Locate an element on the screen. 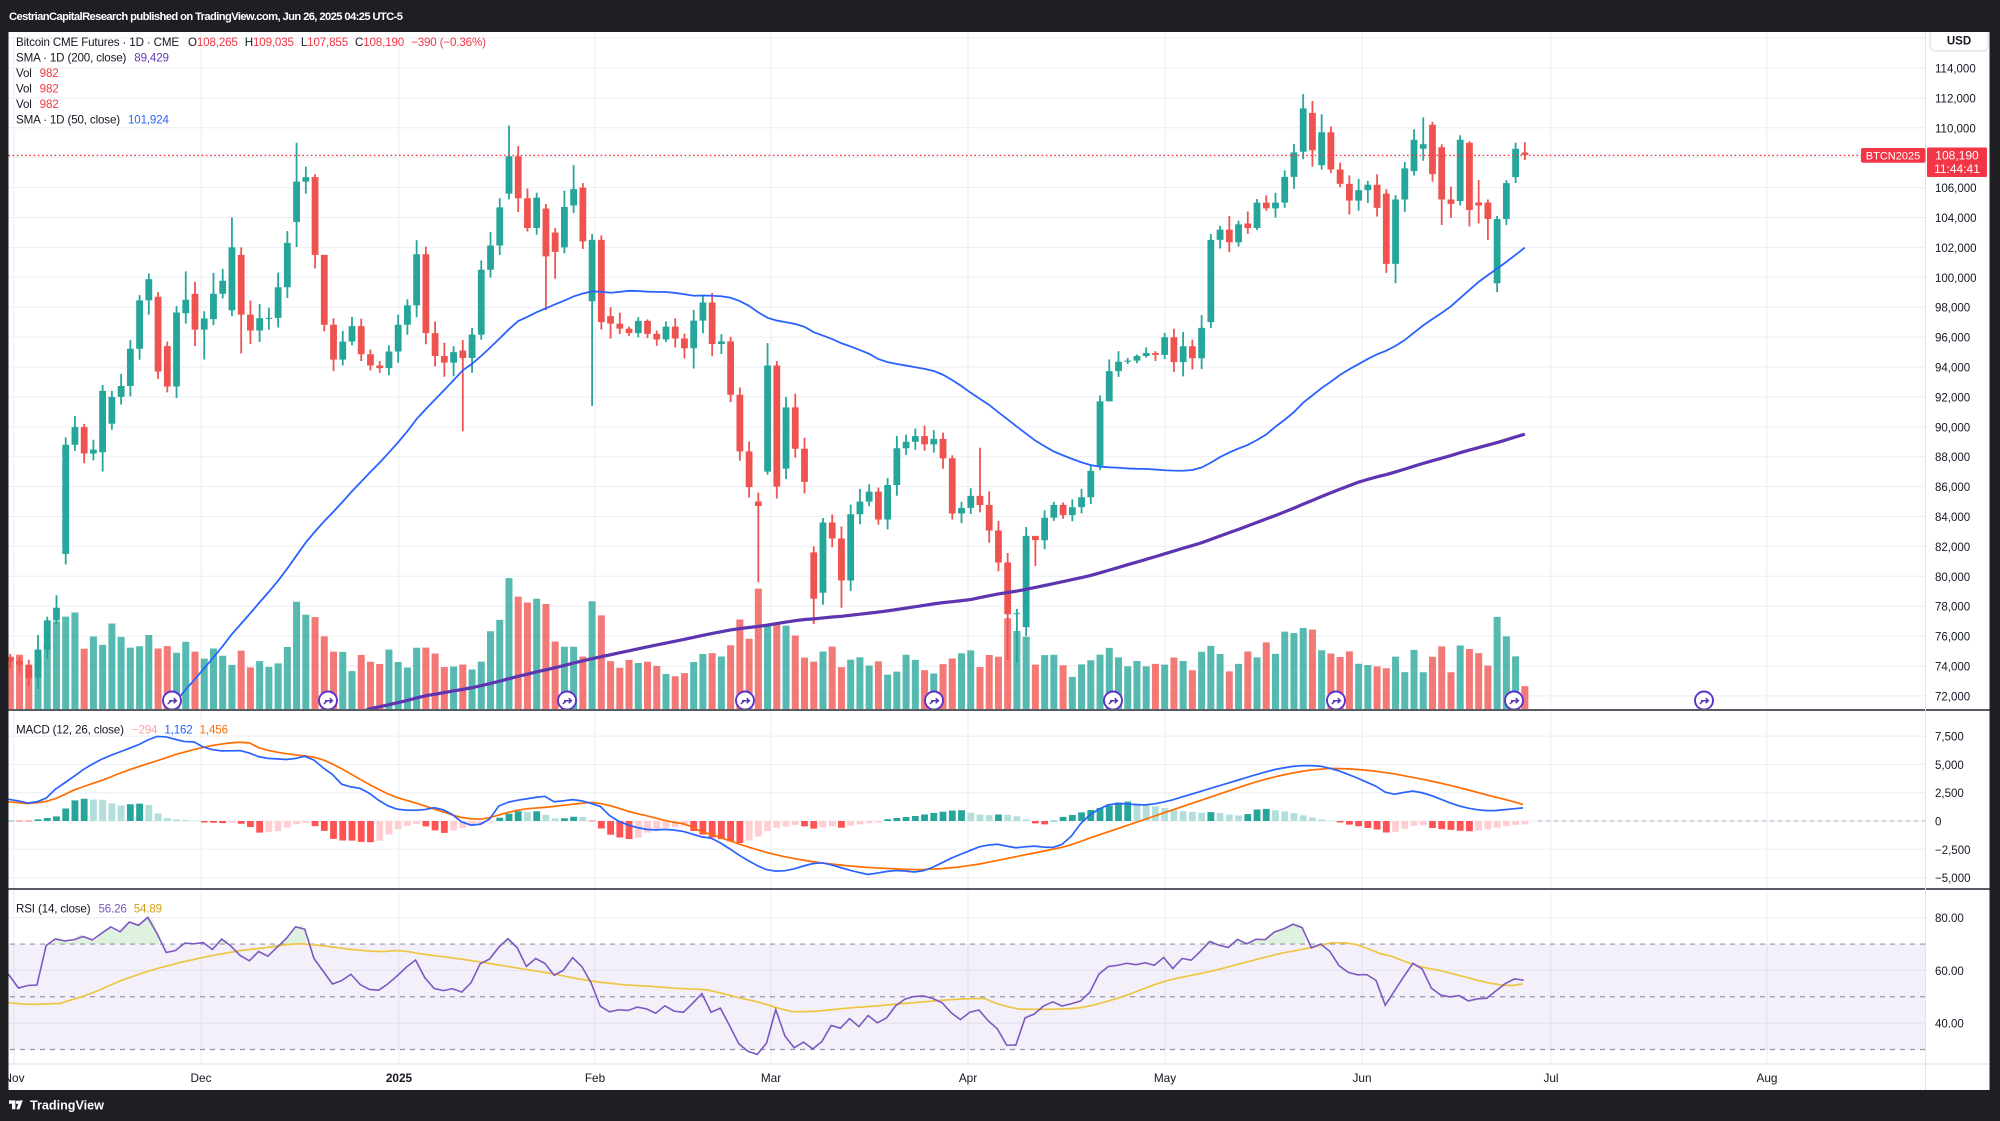 This screenshot has height=1121, width=2000. svg-text: −2,500 is located at coordinates (1953, 851).